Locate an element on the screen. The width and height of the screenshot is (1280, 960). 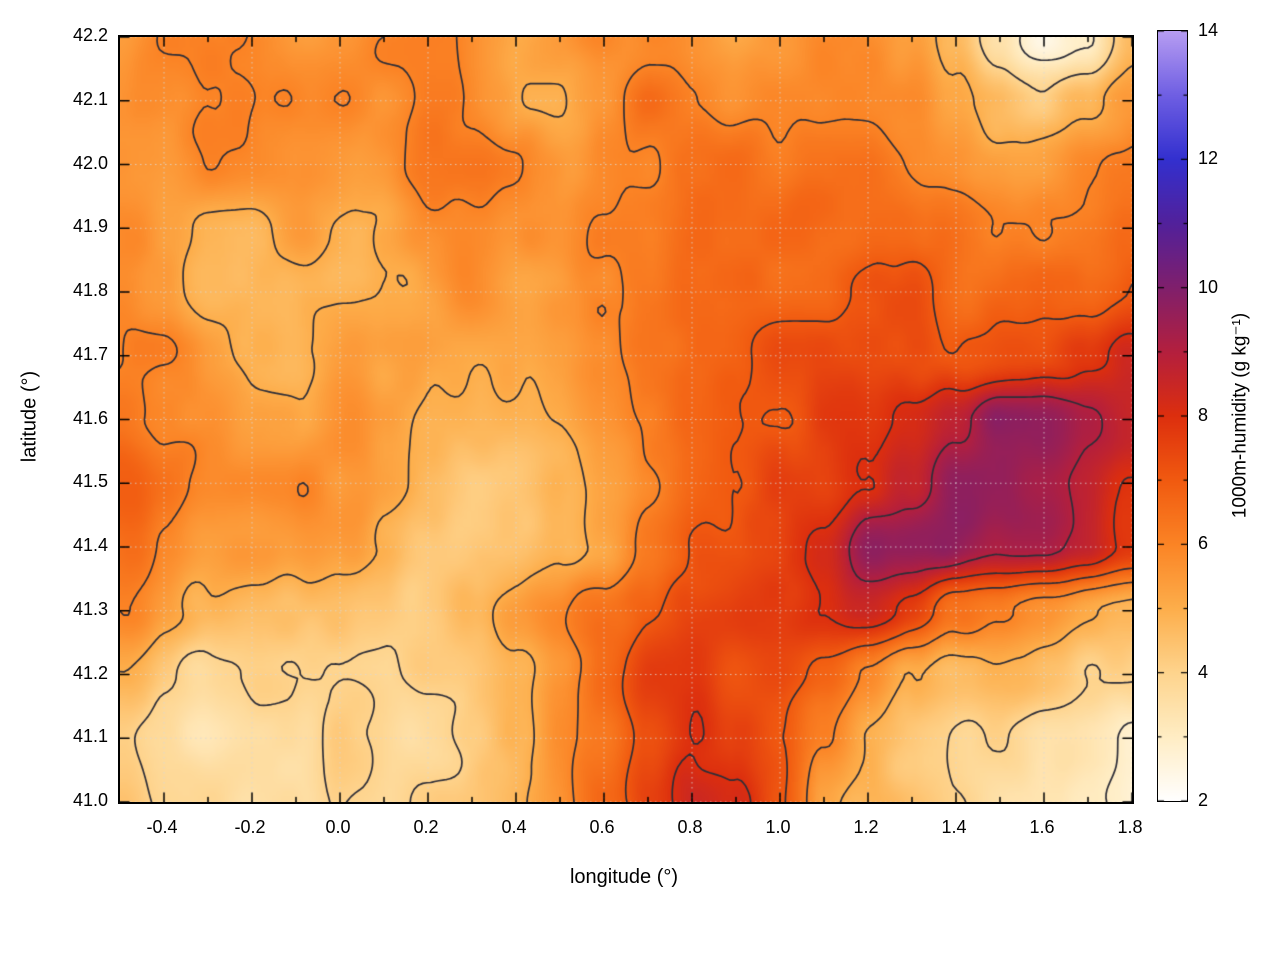
y-tick-label: 41.1 is located at coordinates (90, 736).